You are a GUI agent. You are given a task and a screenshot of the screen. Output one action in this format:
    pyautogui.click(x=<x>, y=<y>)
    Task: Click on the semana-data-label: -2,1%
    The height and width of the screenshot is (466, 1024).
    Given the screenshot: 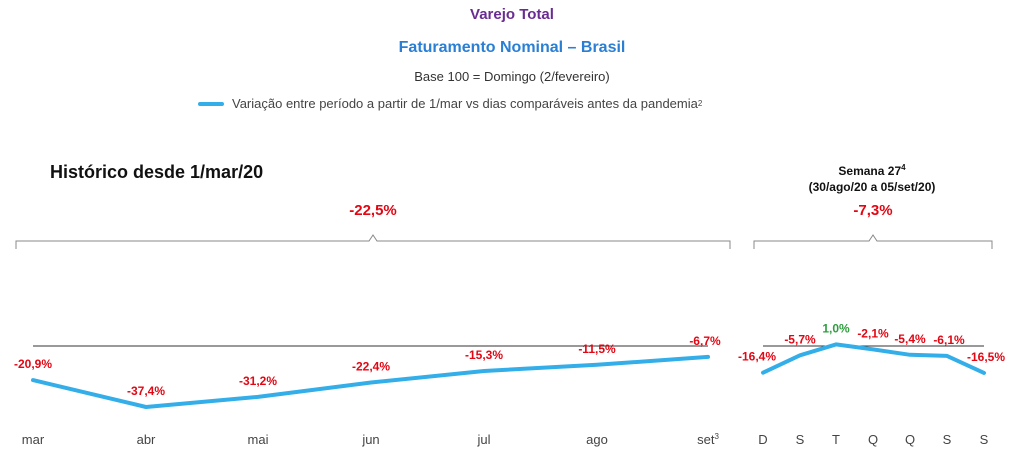 What is the action you would take?
    pyautogui.click(x=873, y=333)
    